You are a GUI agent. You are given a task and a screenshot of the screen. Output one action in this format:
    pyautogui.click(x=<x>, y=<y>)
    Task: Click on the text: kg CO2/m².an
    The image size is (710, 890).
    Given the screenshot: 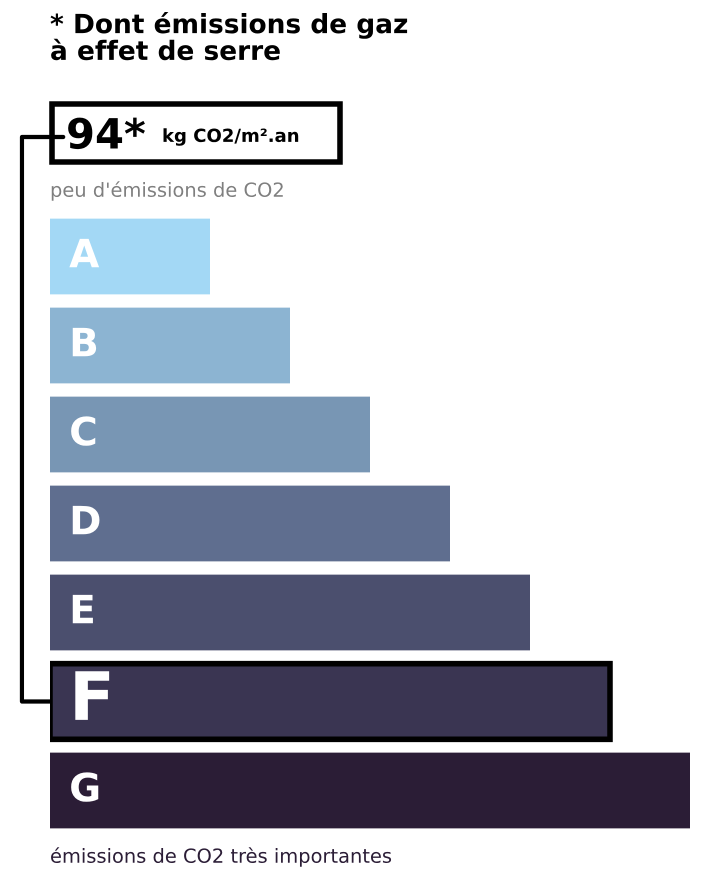 What is the action you would take?
    pyautogui.click(x=231, y=137)
    